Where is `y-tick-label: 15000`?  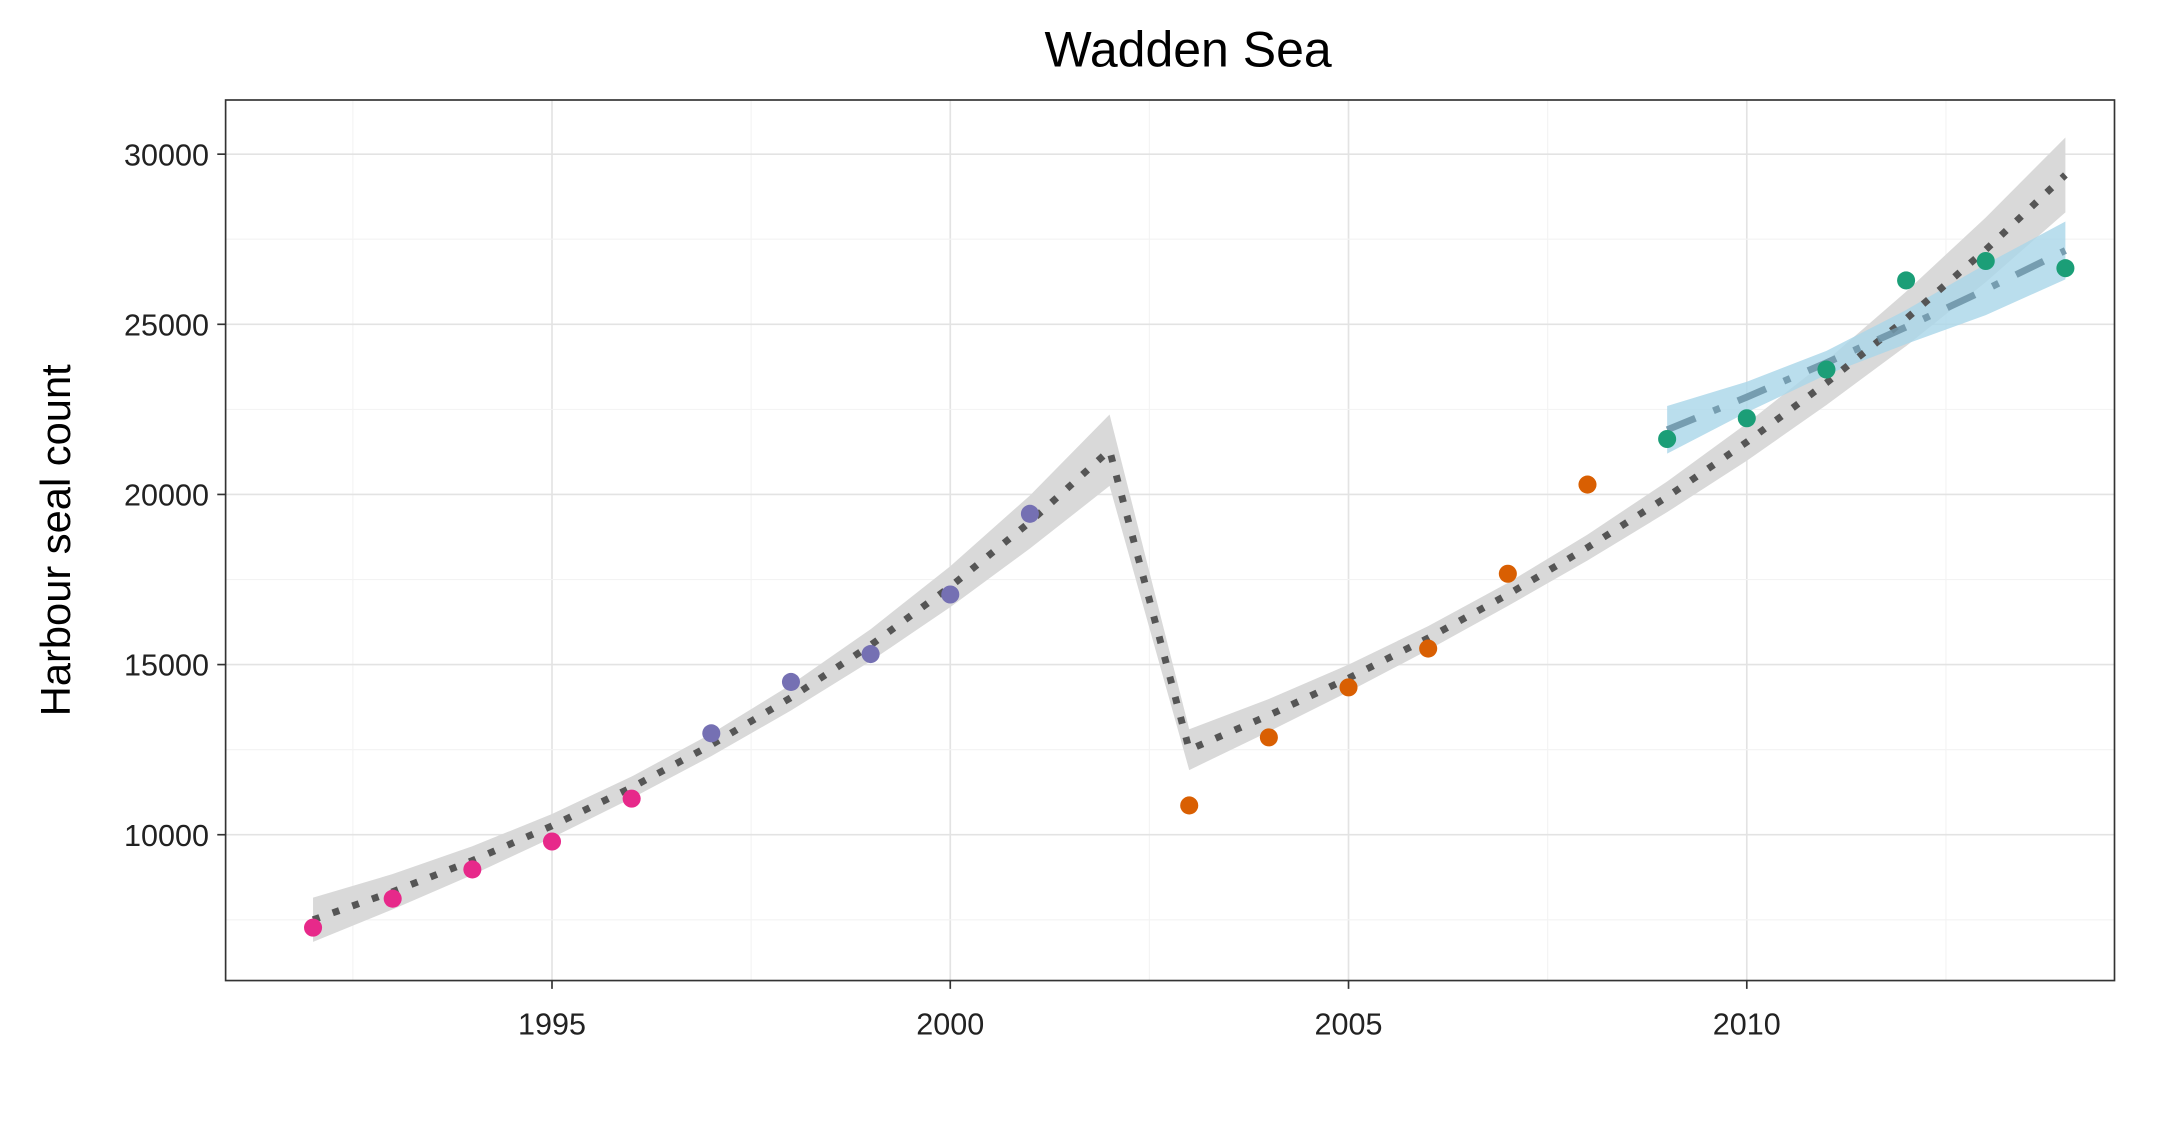
y-tick-label: 15000 is located at coordinates (166, 666).